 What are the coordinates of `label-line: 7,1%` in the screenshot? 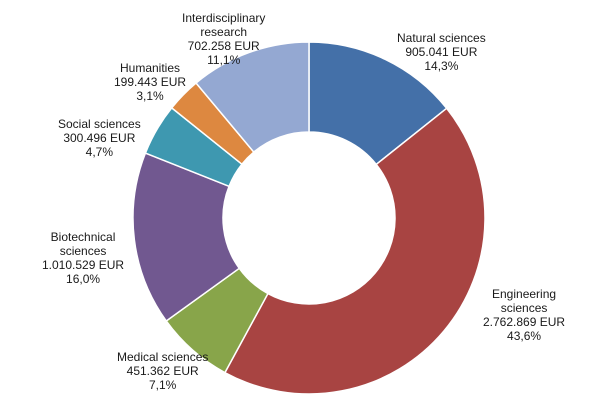 It's located at (163, 385).